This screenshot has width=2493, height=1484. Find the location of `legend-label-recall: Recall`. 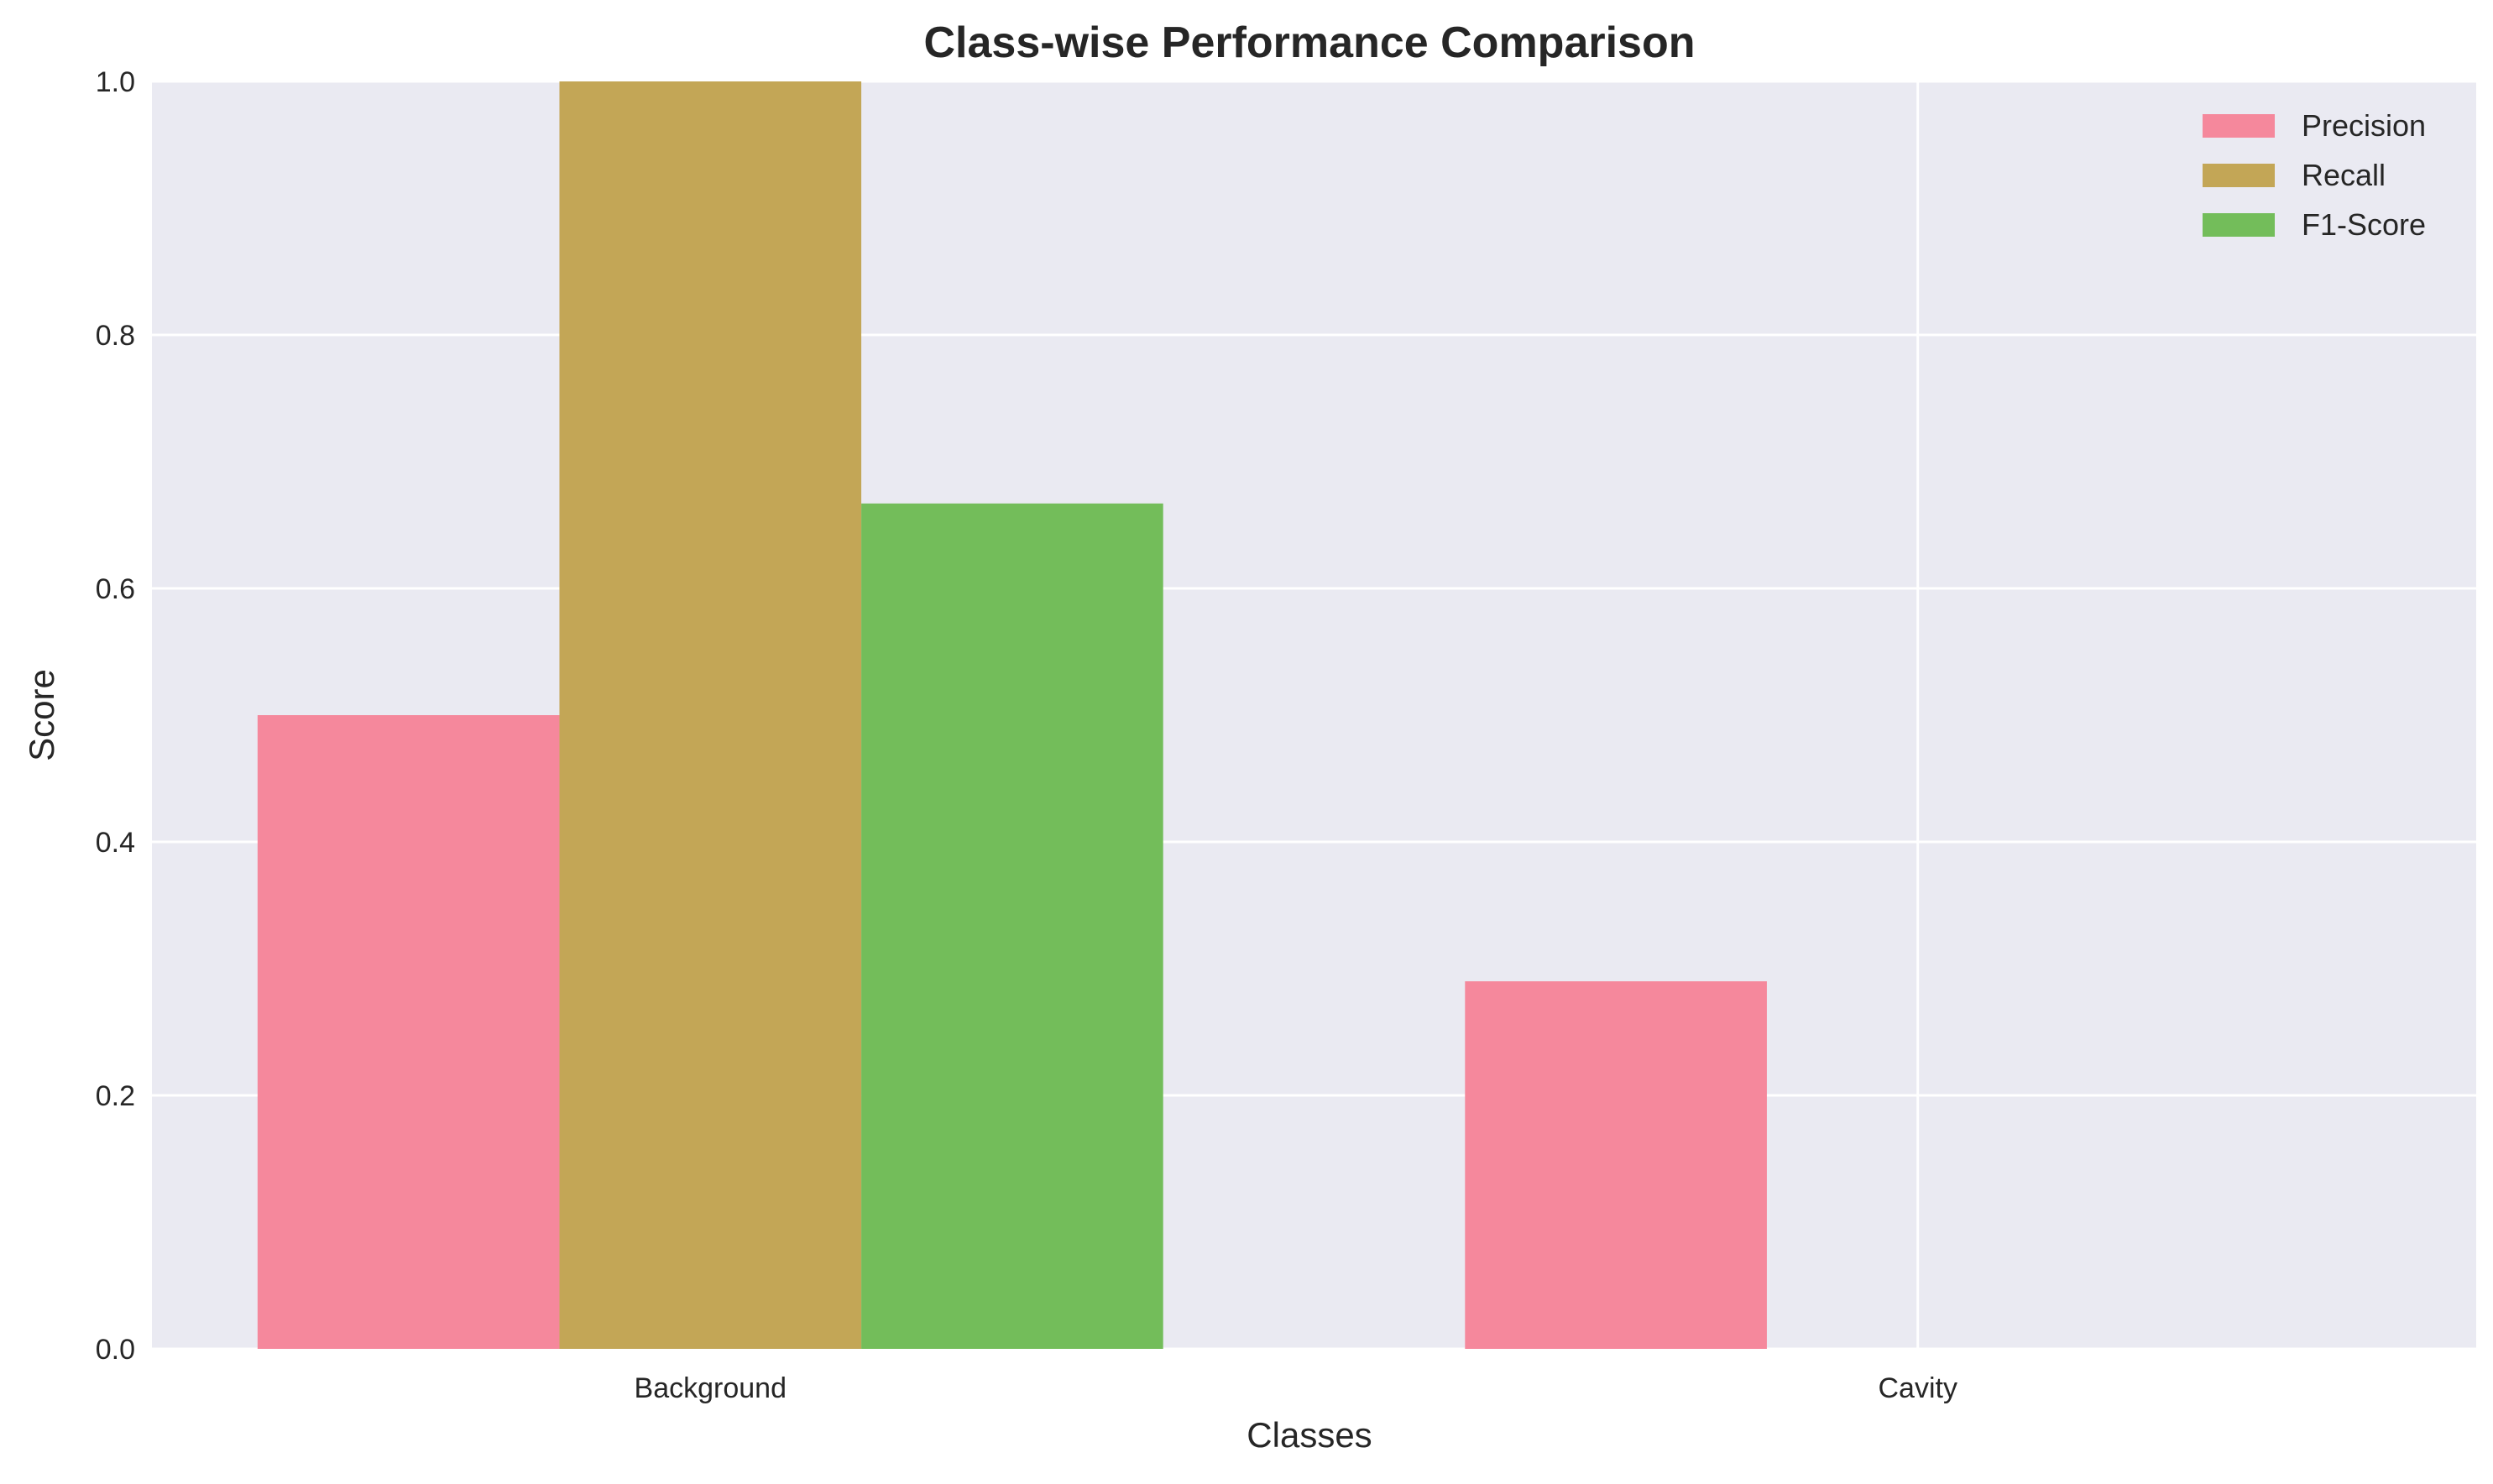

legend-label-recall: Recall is located at coordinates (2344, 175).